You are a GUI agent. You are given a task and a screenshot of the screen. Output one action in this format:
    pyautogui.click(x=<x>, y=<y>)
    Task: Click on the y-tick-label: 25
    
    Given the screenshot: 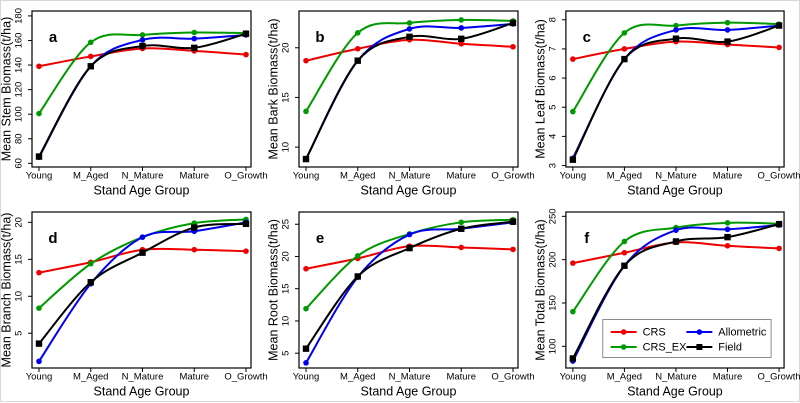 What is the action you would take?
    pyautogui.click(x=286, y=224)
    